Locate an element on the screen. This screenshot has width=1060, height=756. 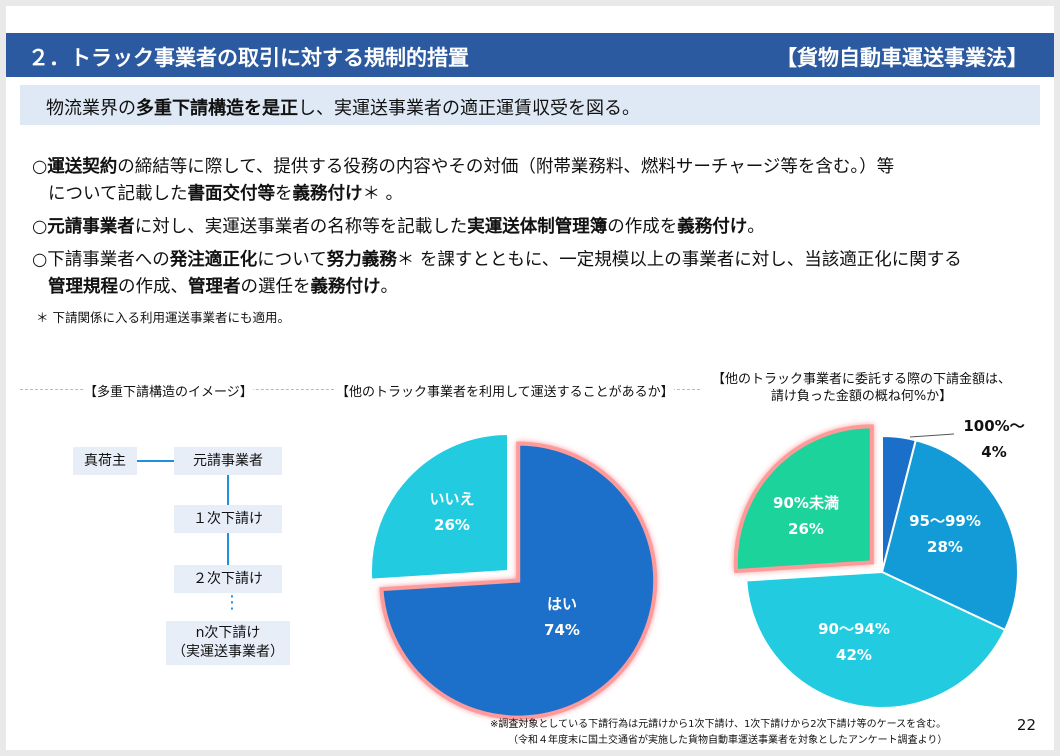
title-bar: ２．トラック事業者の取引に対する規制的措置 【貨物自動車運送事業法】 is located at coordinates (530, 55).